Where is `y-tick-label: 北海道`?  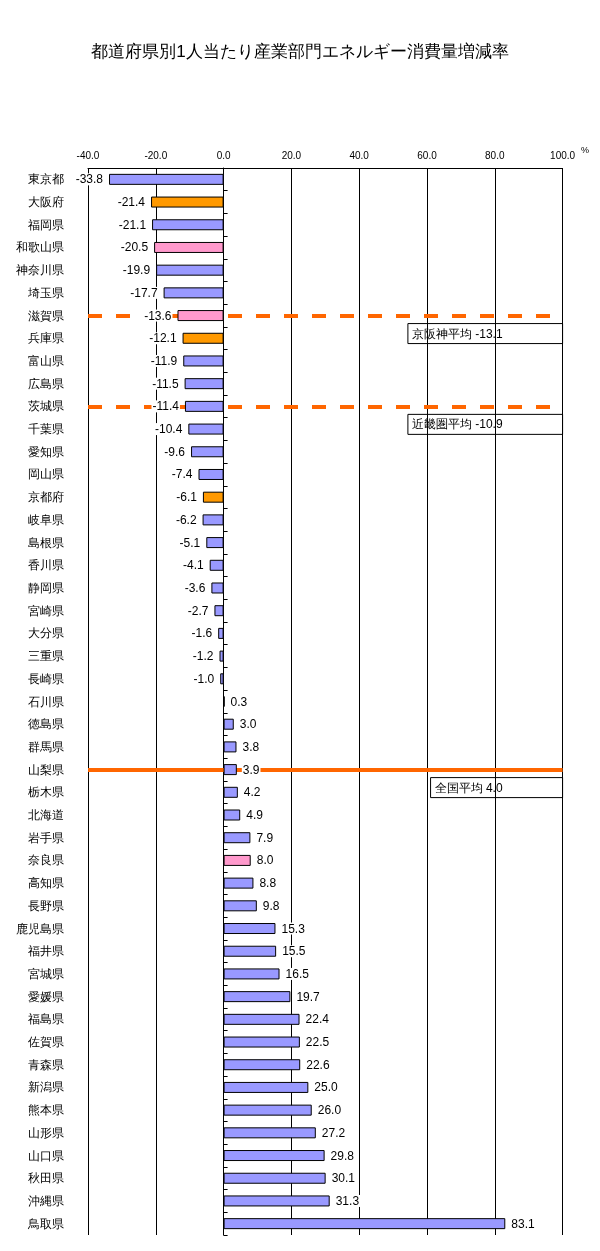
y-tick-label: 北海道 is located at coordinates (46, 815).